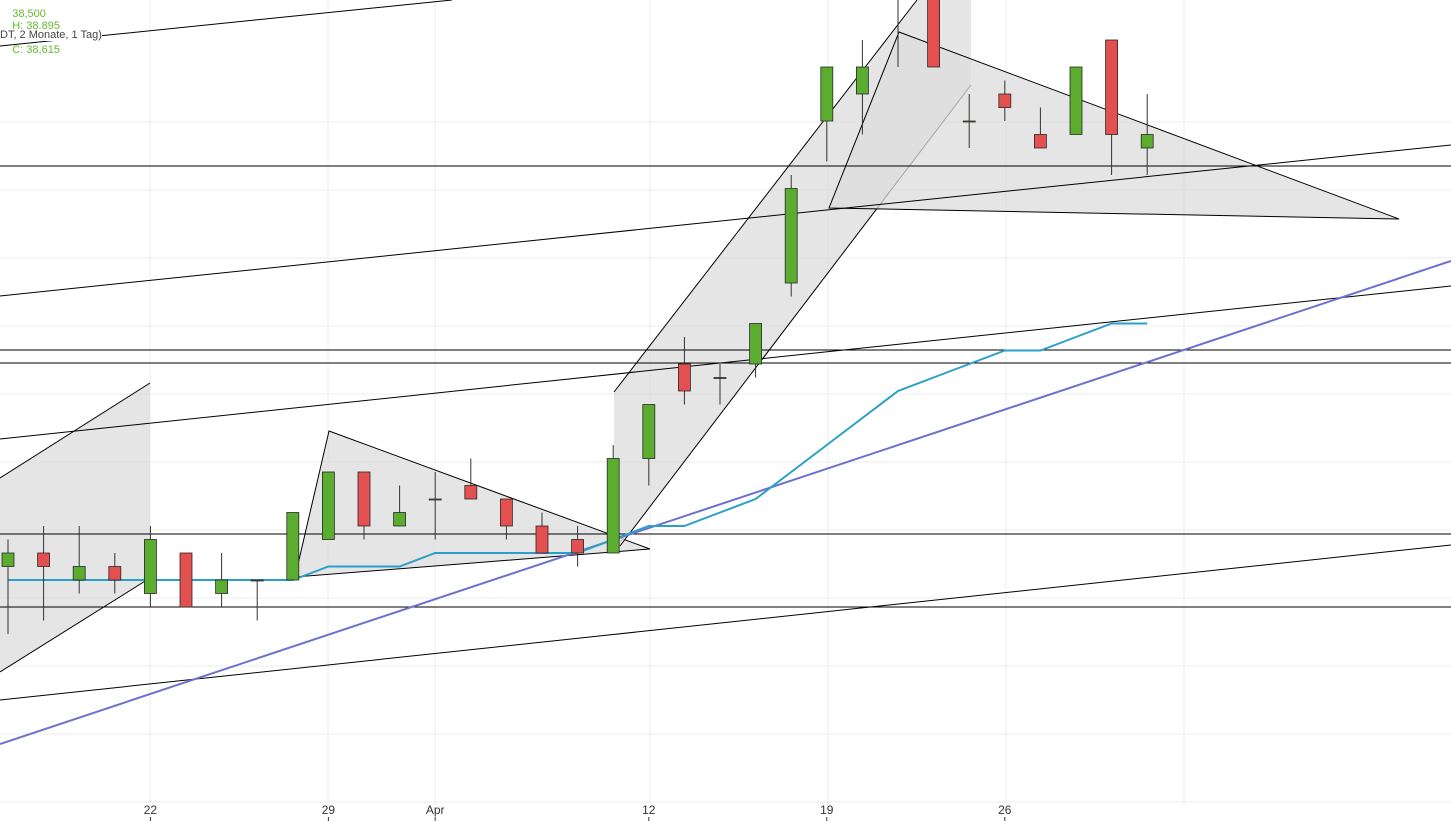  Describe the element at coordinates (578, 812) in the screenshot. I see `x-axis: 22 29 Apr 12 19 26` at that location.